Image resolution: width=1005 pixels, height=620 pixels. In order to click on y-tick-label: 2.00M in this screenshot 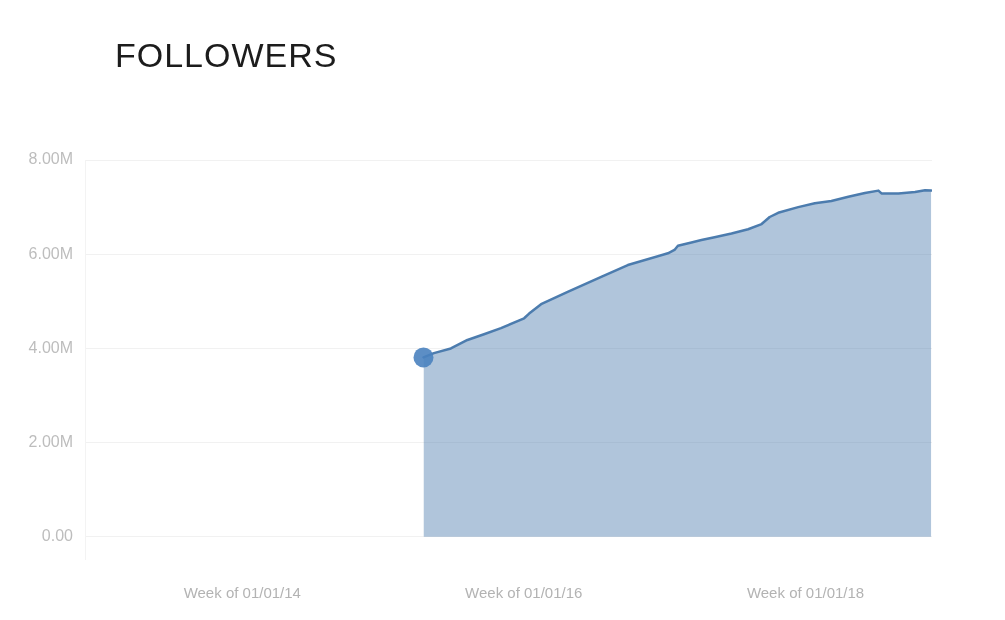, I will do `click(50, 442)`.